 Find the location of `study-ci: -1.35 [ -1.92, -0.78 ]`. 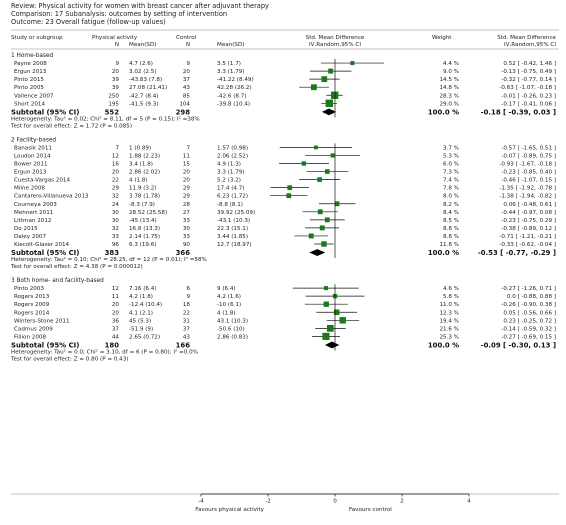

study-ci: -1.35 [ -1.92, -0.78 ] is located at coordinates (527, 189).